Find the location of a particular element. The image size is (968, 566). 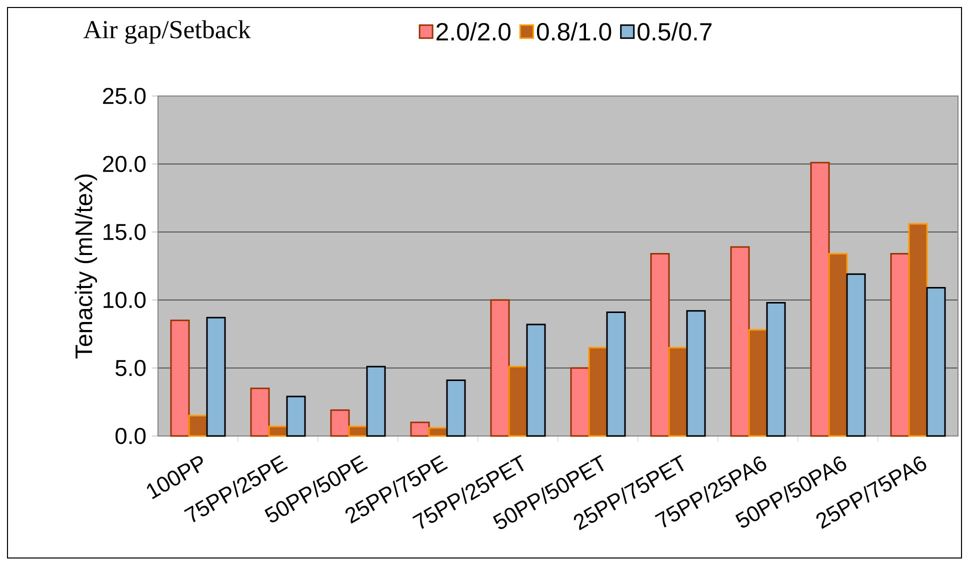

y-tick-label: 15.0 is located at coordinates (125, 232).